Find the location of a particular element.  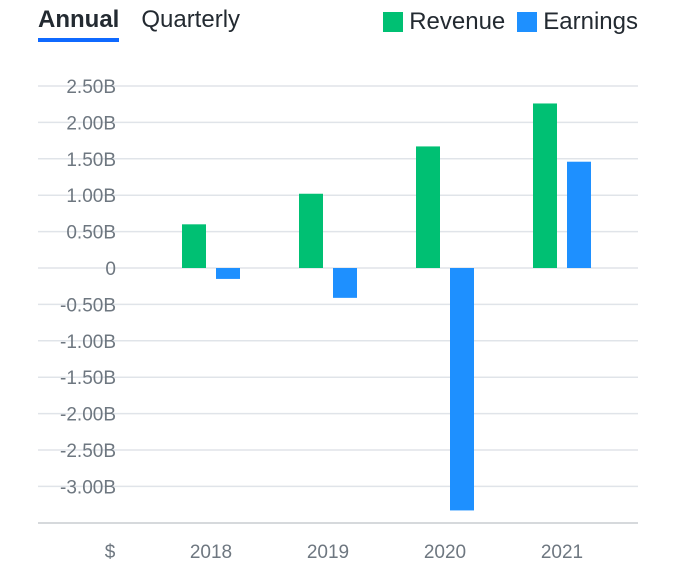

bar-earnings-2021 is located at coordinates (579, 214).